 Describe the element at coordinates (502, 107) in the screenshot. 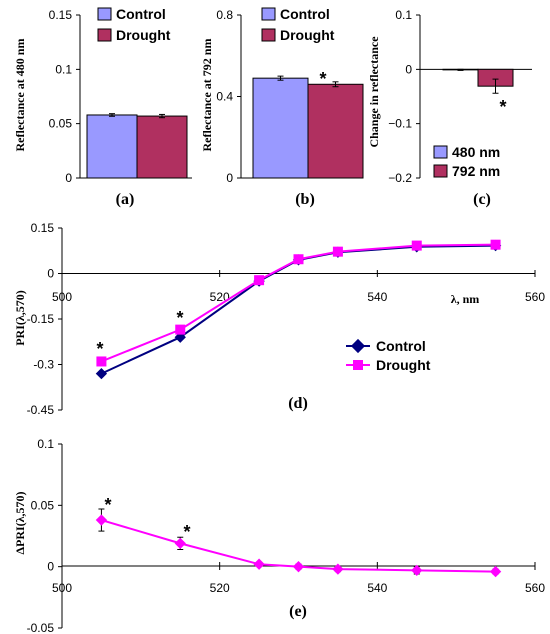

I see `panel-c-star: *` at that location.